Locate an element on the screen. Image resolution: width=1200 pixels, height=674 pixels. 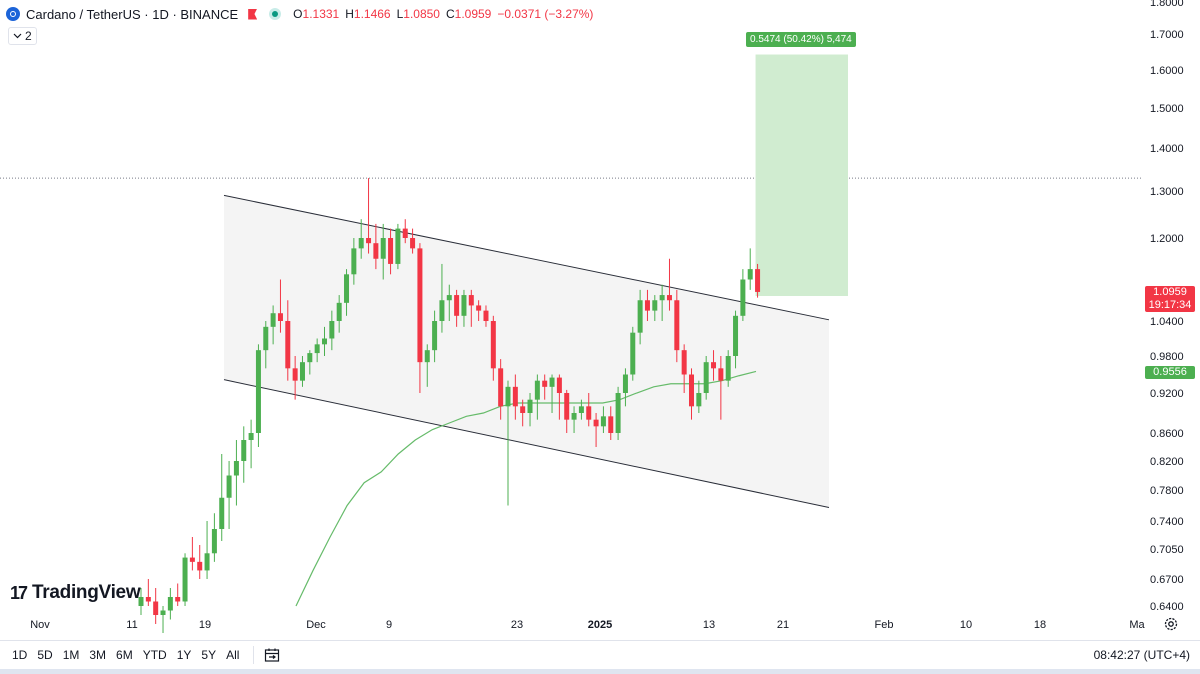
gear-icon is located at coordinates (1171, 624).